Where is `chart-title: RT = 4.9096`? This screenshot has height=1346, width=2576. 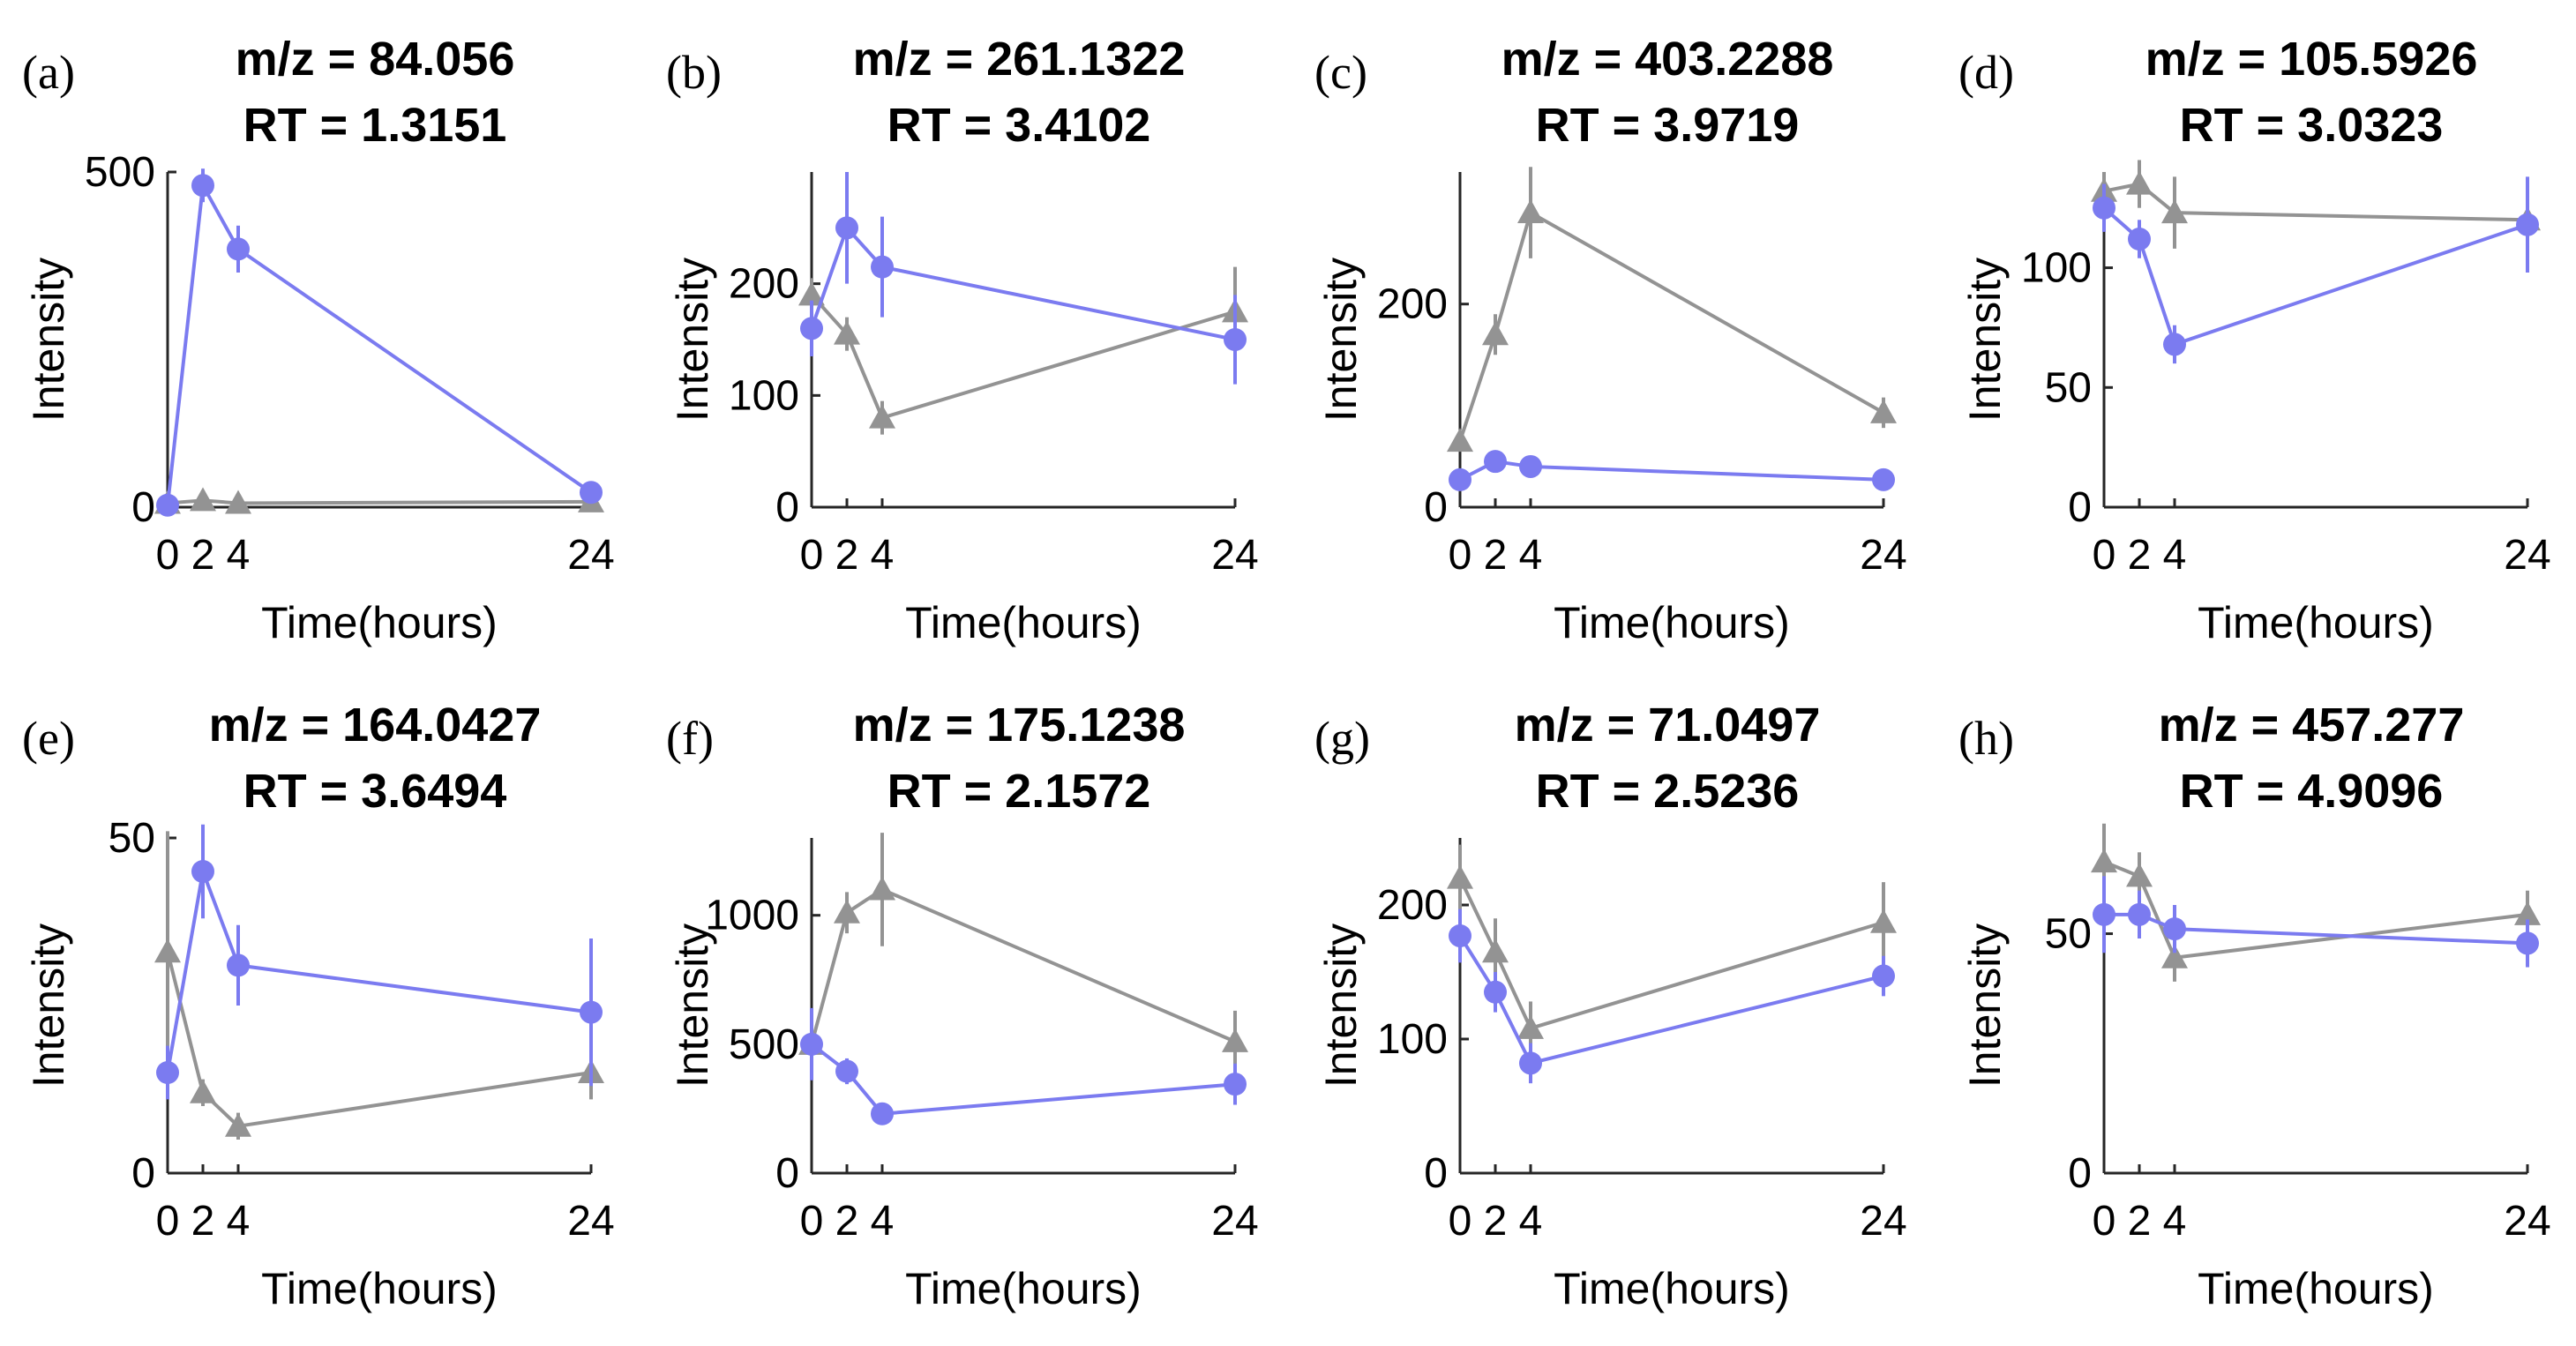 chart-title: RT = 4.9096 is located at coordinates (2312, 791).